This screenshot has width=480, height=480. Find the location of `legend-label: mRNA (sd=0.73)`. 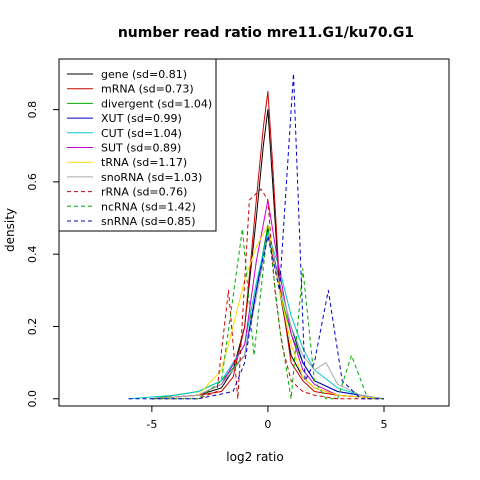

legend-label: mRNA (sd=0.73) is located at coordinates (147, 89).